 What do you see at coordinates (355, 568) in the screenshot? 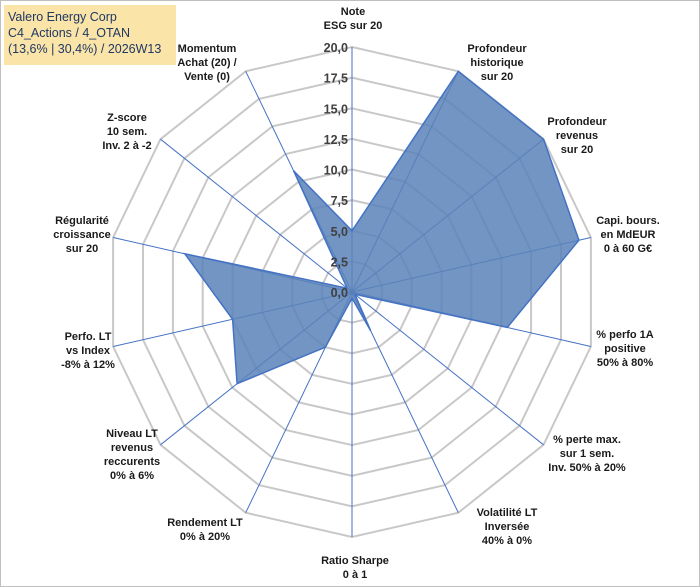
I see `axis-label-8: Ratio Sharpe 0 à 1` at bounding box center [355, 568].